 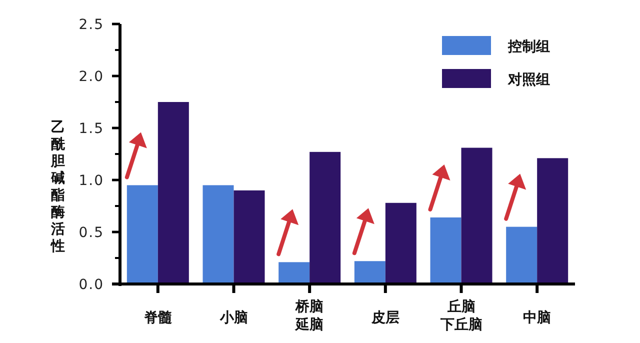 I want to click on x-tick-label: 皮层, so click(x=385, y=318).